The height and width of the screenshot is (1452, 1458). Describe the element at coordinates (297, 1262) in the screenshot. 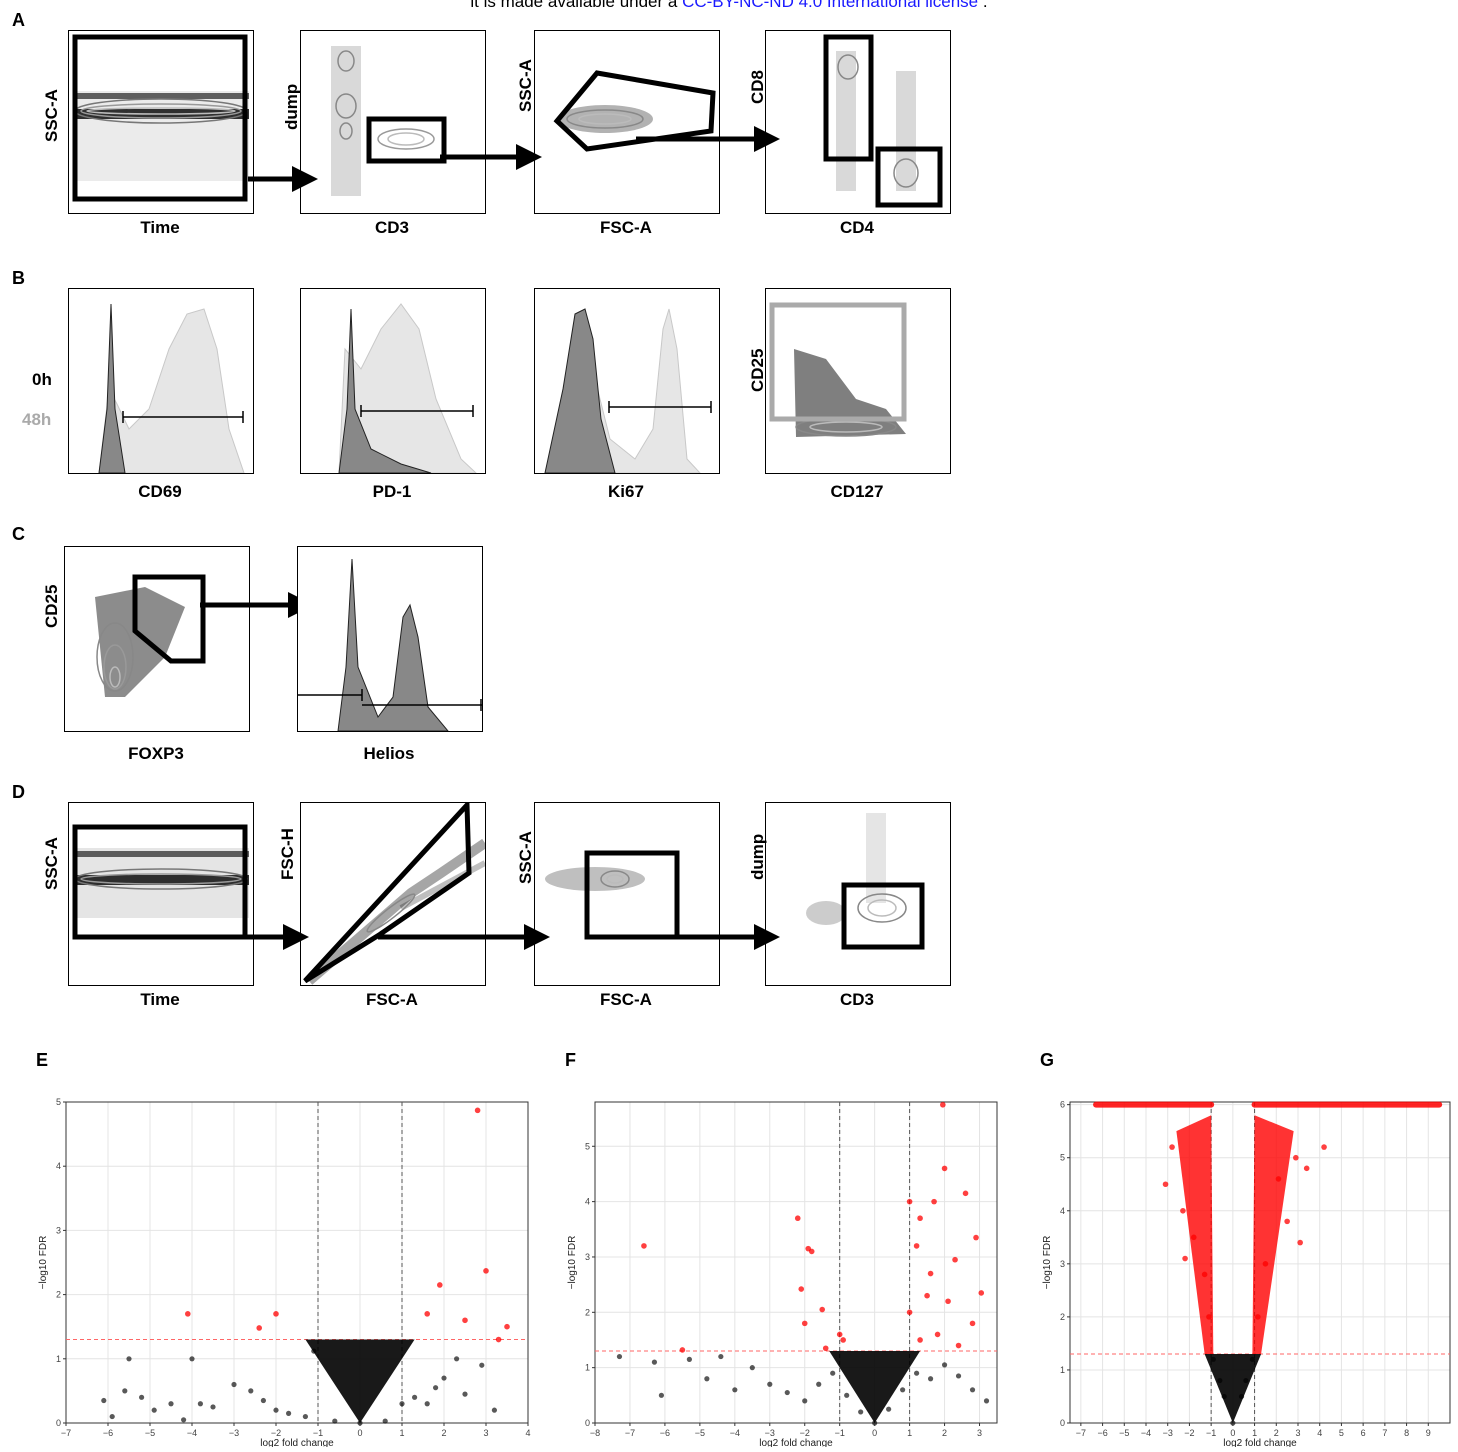

I see `plot-frame` at that location.